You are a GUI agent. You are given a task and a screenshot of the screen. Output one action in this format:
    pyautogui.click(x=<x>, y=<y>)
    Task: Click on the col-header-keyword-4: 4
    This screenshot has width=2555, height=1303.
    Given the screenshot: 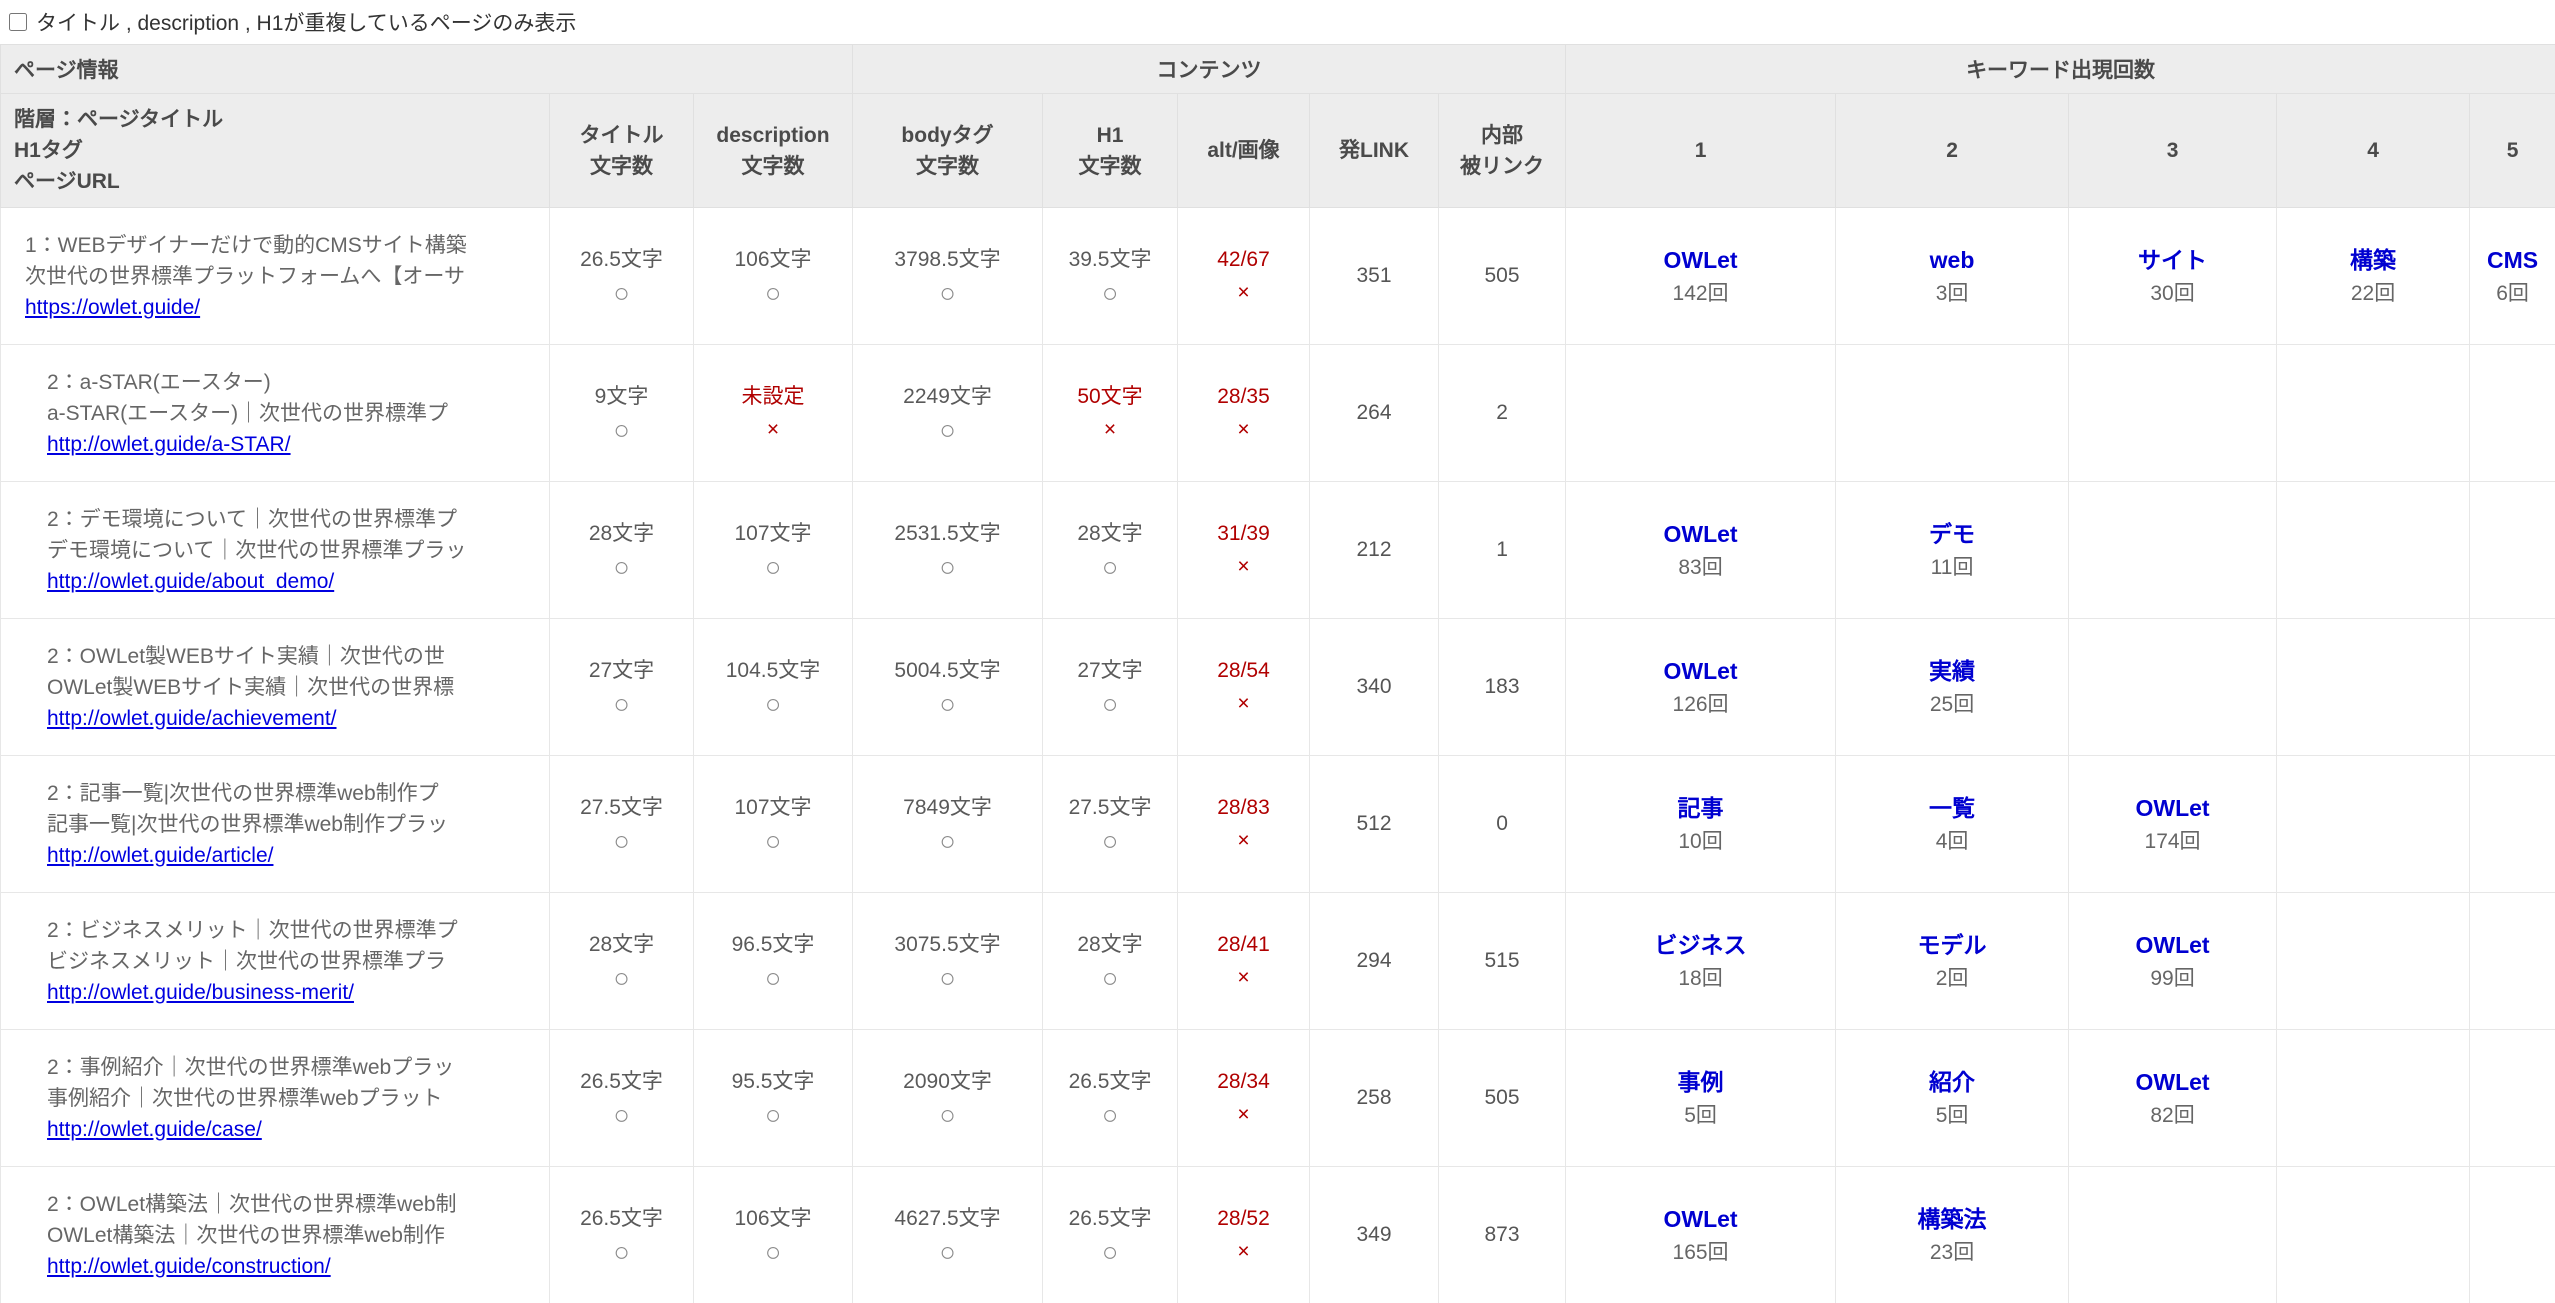 What is the action you would take?
    pyautogui.click(x=2373, y=150)
    